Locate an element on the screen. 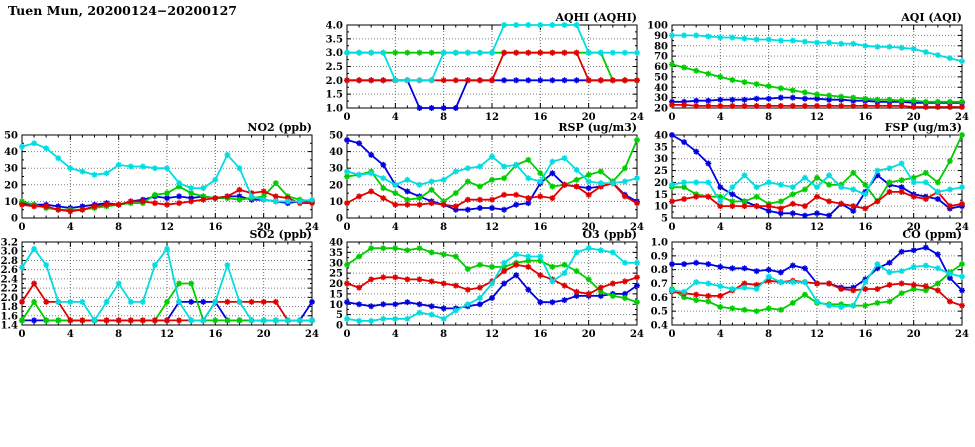 Image resolution: width=975 pixels, height=447 pixels. y-tick-label: 3.5 is located at coordinates (334, 39).